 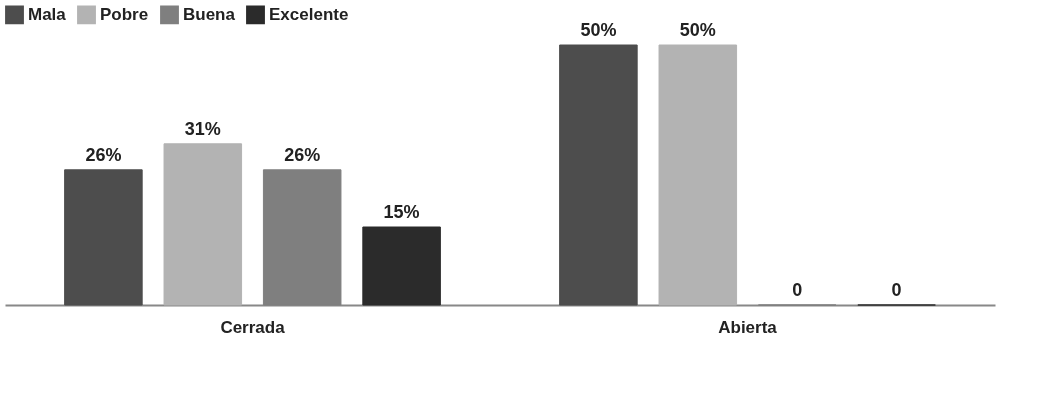 I want to click on legend-label: Excelente, so click(x=309, y=14).